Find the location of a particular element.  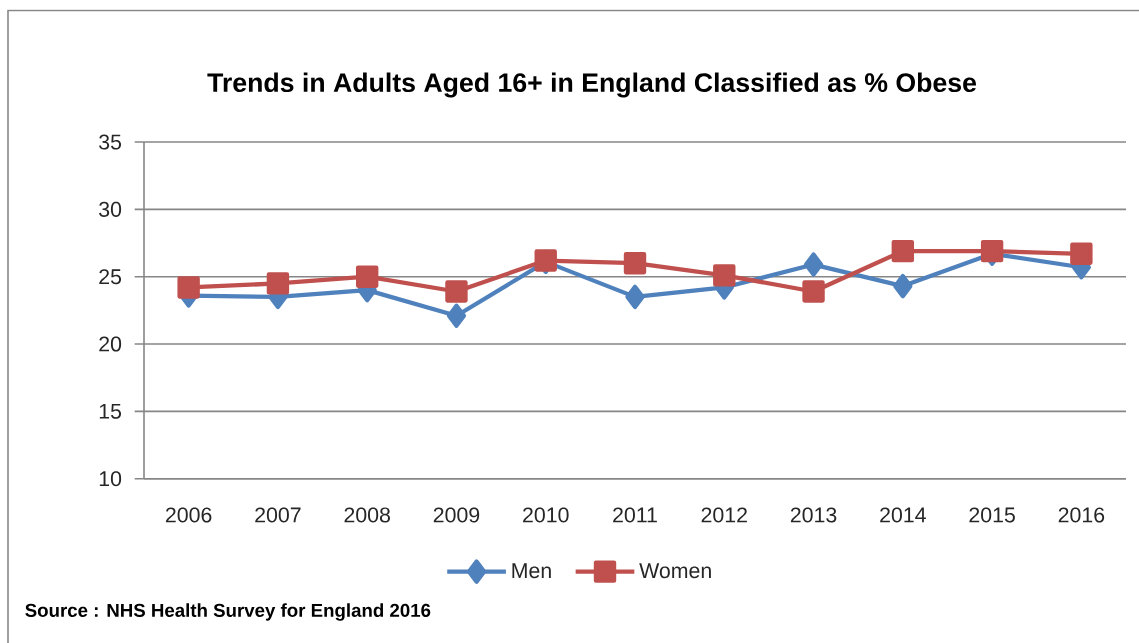

x-tick-label: 2014 is located at coordinates (903, 515).